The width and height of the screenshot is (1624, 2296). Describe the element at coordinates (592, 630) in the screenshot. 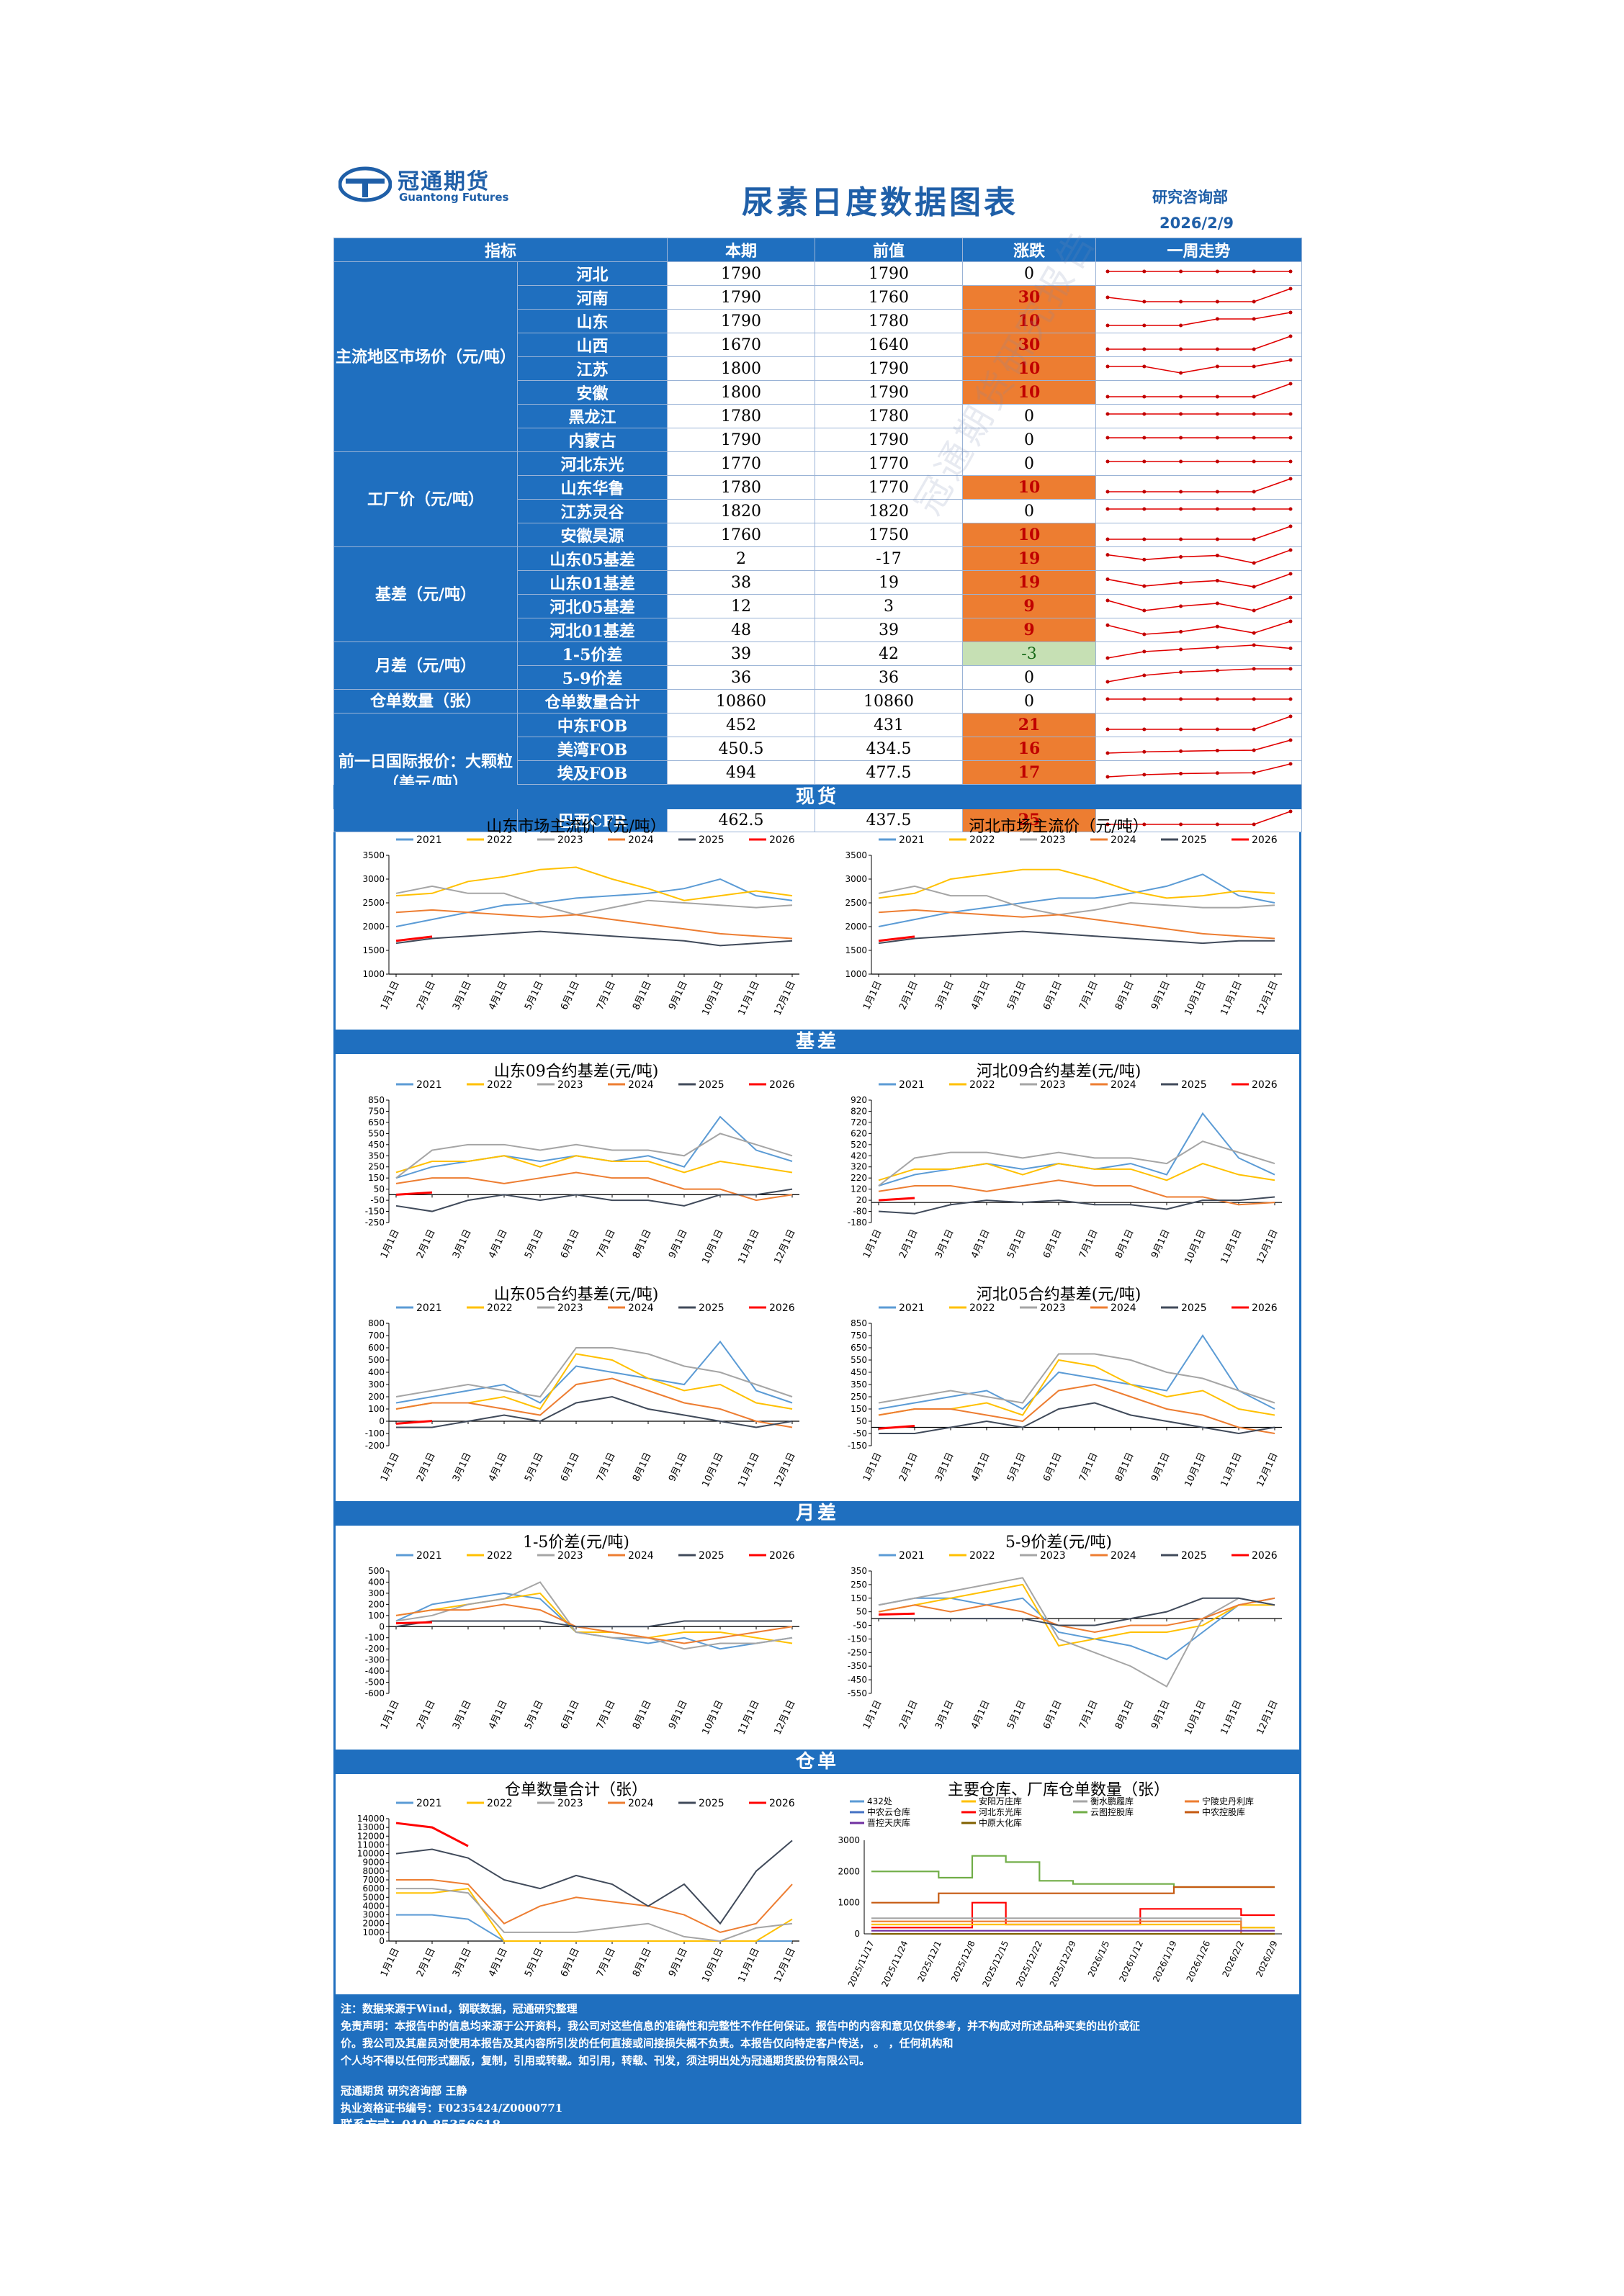

I see `indicator-name: 河北01基差` at that location.